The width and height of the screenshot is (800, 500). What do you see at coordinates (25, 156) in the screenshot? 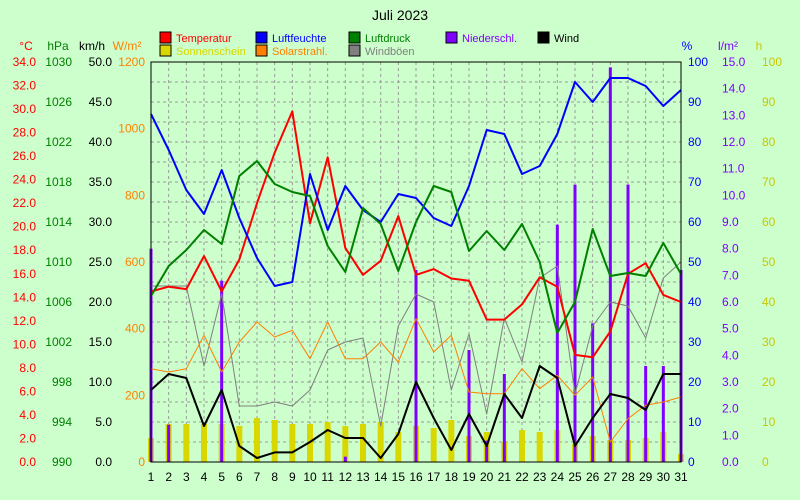
I see `temp-tick-label: 26.0` at bounding box center [25, 156].